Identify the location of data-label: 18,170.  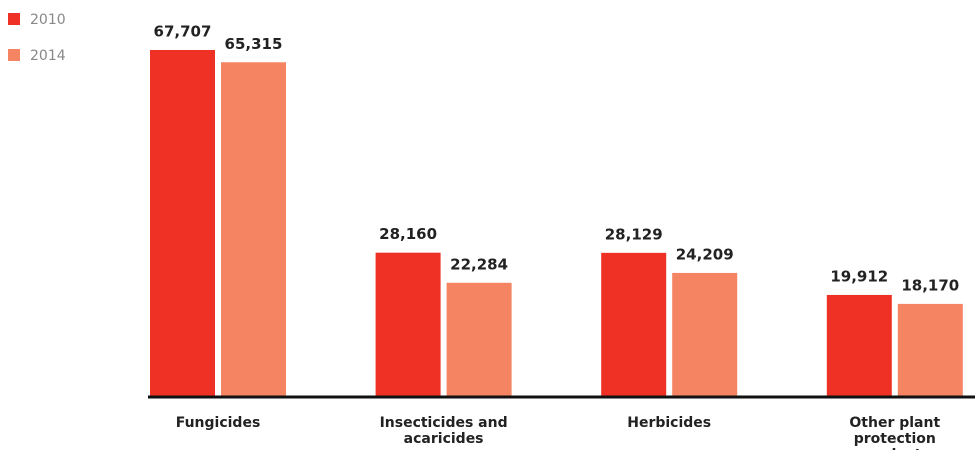
(930, 285).